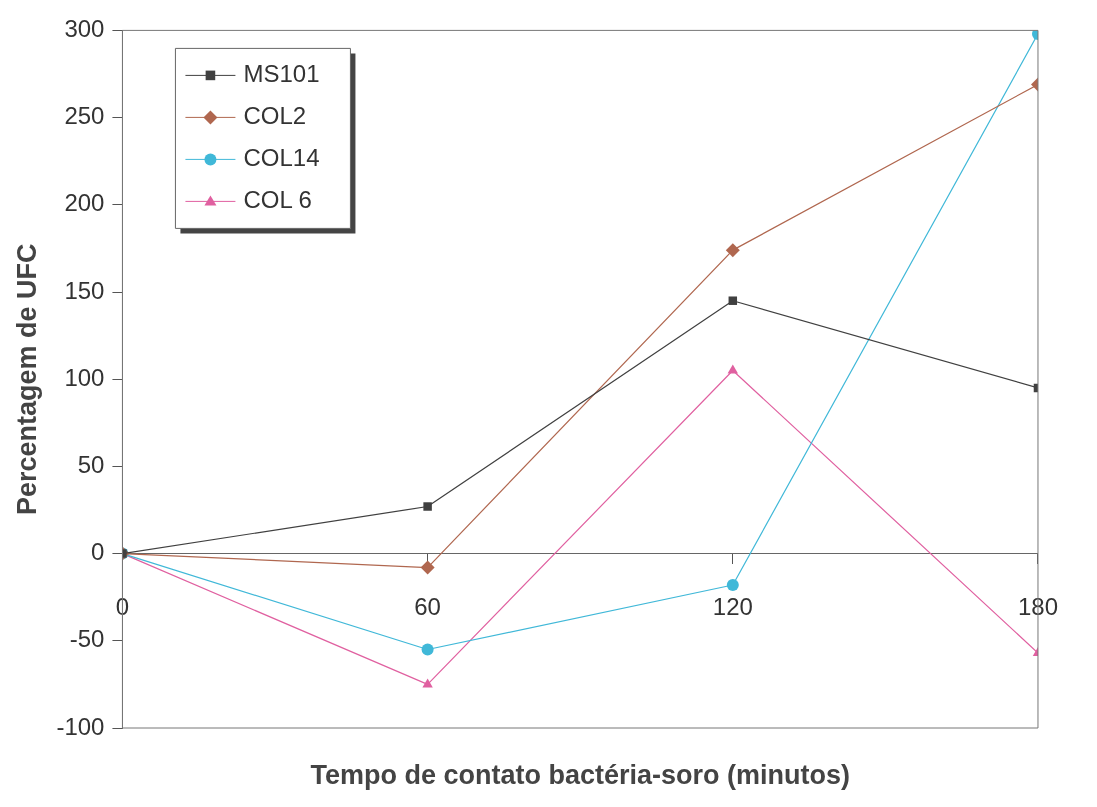  I want to click on legend-label: COL2, so click(275, 116).